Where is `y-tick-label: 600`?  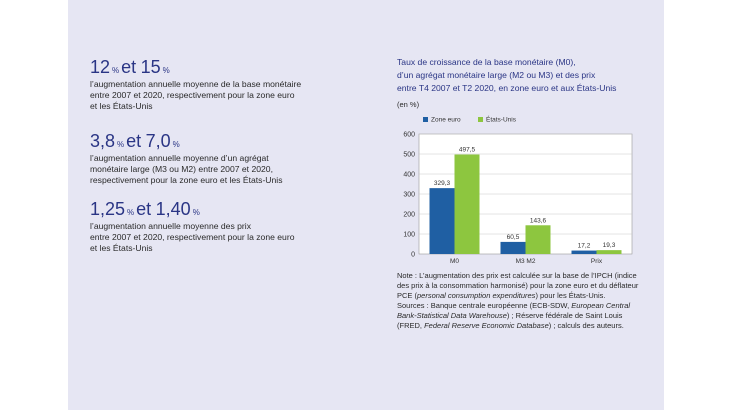
y-tick-label: 600 is located at coordinates (409, 135).